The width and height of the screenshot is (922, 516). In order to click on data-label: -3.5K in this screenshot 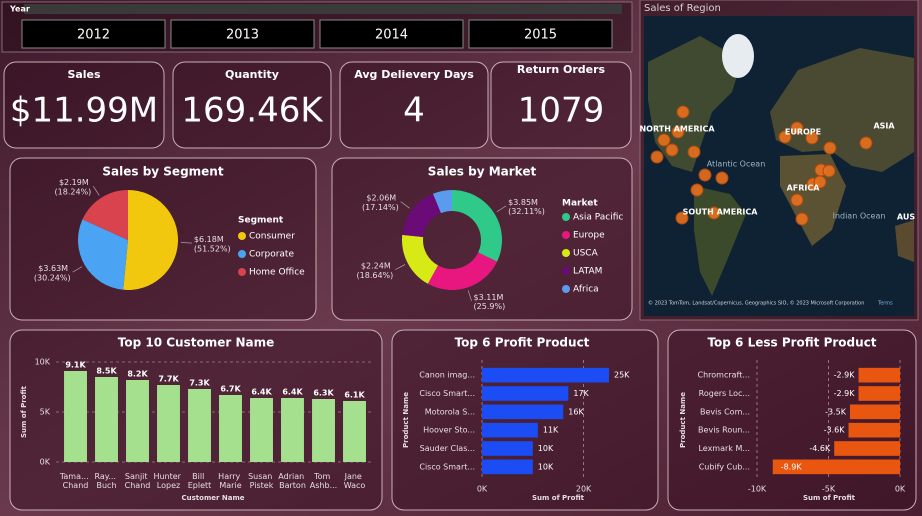, I will do `click(836, 411)`.